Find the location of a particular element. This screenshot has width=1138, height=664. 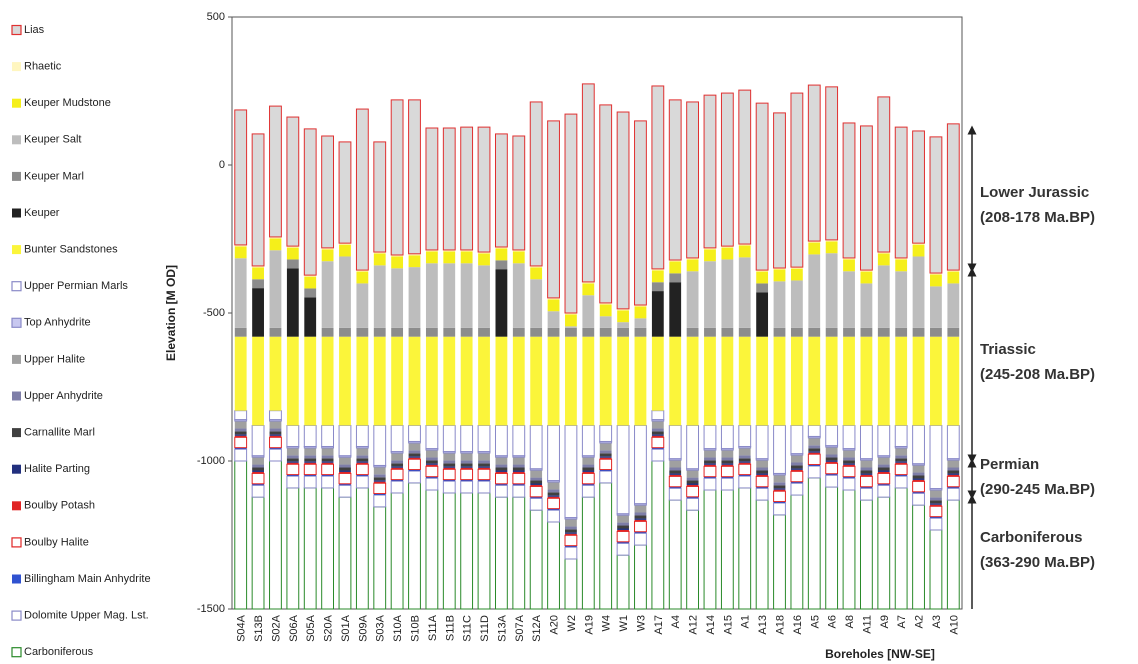

x-tick-label: A3 is located at coordinates (937, 621).